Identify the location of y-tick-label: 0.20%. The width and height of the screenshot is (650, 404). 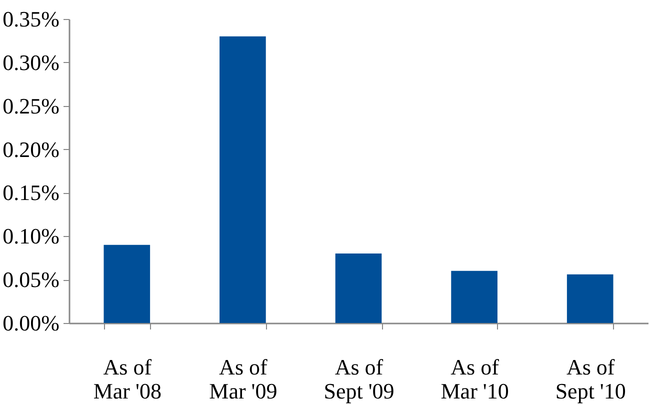
(31, 149).